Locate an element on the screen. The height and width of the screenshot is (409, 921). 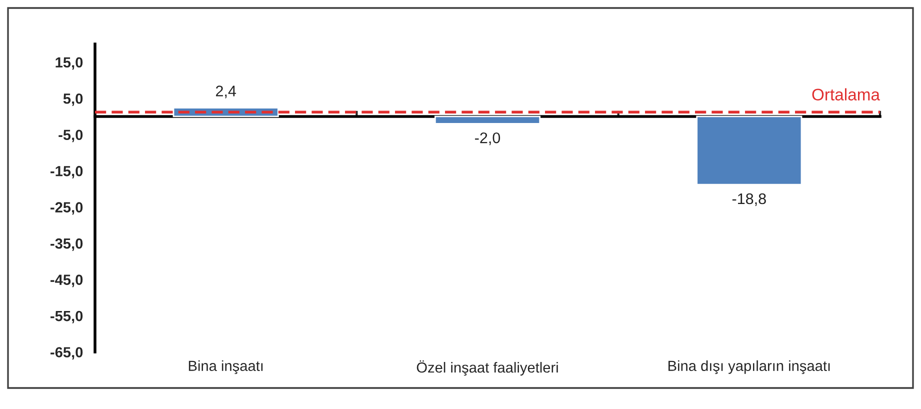
y-tick-label: -15,0 is located at coordinates (66, 172).